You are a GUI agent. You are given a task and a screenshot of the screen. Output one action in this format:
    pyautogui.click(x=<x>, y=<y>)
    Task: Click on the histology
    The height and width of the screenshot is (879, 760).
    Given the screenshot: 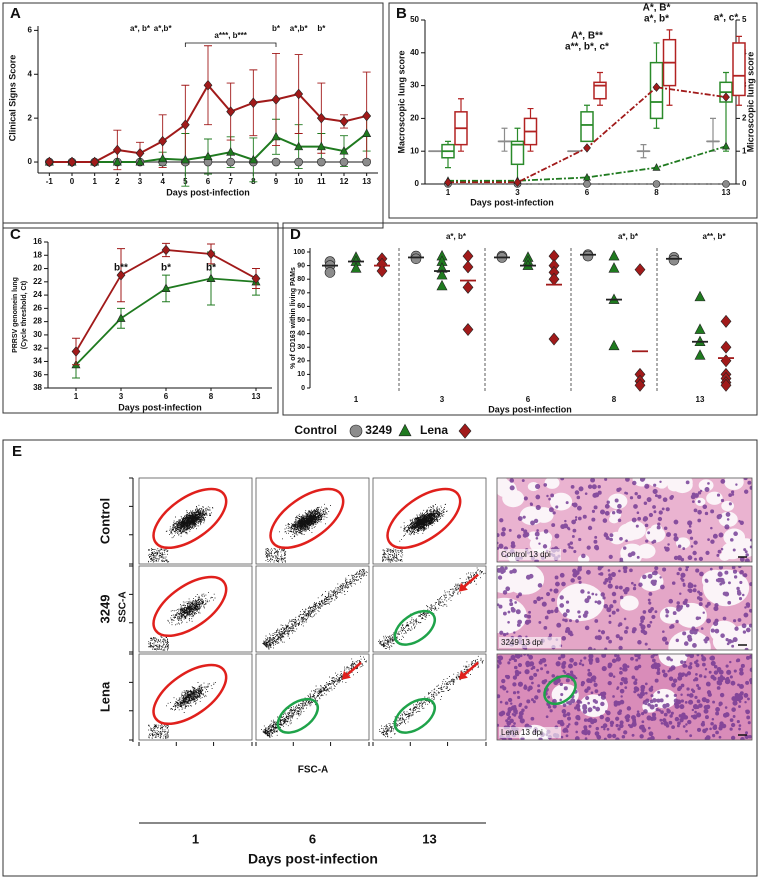 What is the action you would take?
    pyautogui.click(x=624, y=608)
    